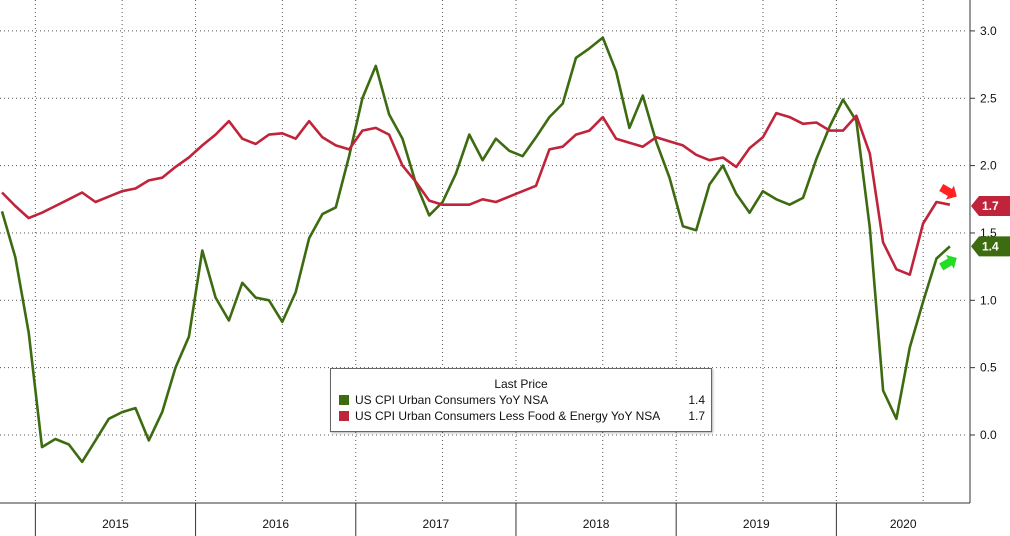 This screenshot has width=1010, height=536. I want to click on last-value-badge-text-1: 1.7, so click(990, 206).